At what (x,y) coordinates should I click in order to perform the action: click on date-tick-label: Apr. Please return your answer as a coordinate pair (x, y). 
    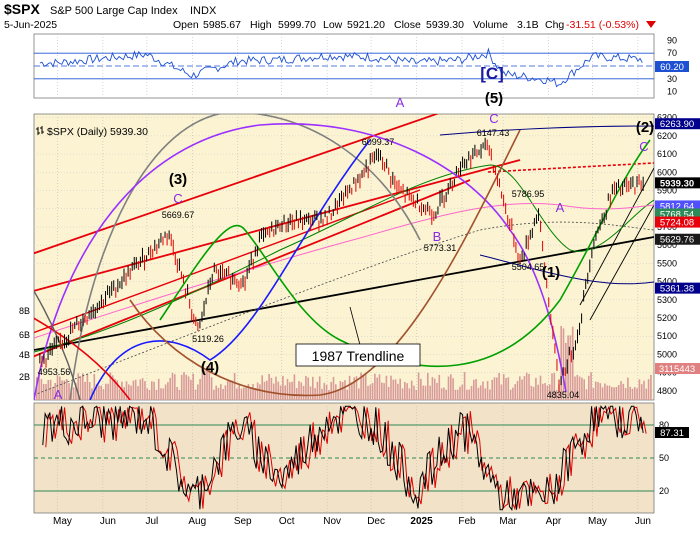
    Looking at the image, I should click on (554, 521).